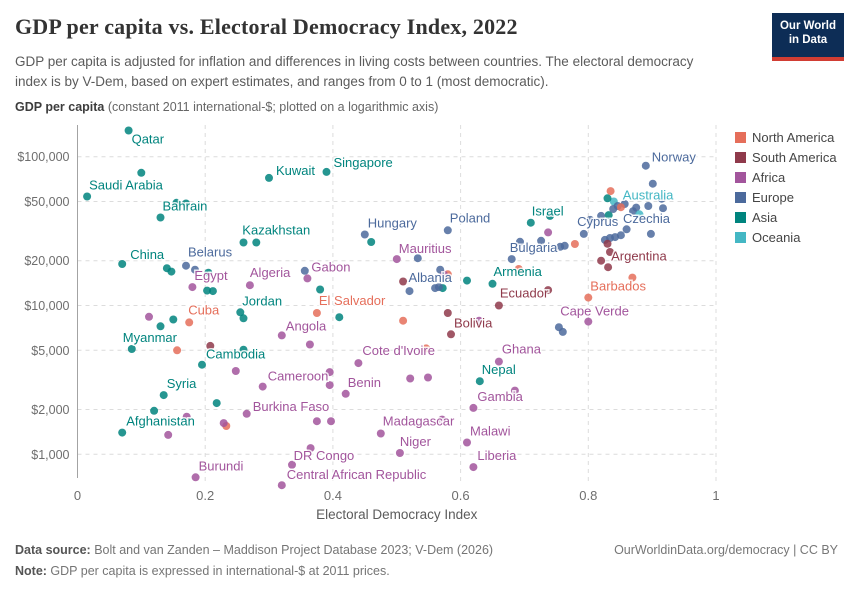 This screenshot has height=600, width=850. What do you see at coordinates (588, 321) in the screenshot?
I see `data-point-cape-verde` at bounding box center [588, 321].